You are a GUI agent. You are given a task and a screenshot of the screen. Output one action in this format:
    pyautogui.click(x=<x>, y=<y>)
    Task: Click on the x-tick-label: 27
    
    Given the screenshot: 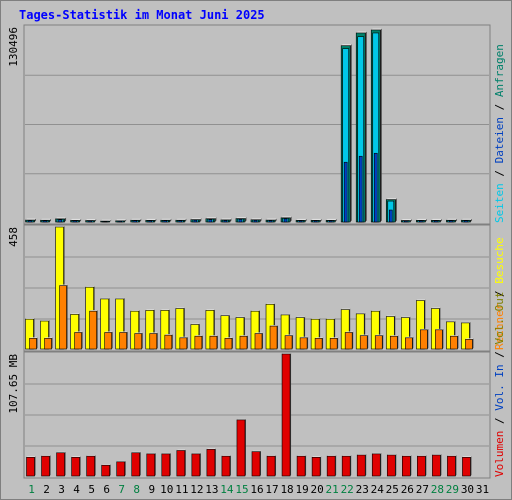 What is the action you would take?
    pyautogui.click(x=422, y=489)
    